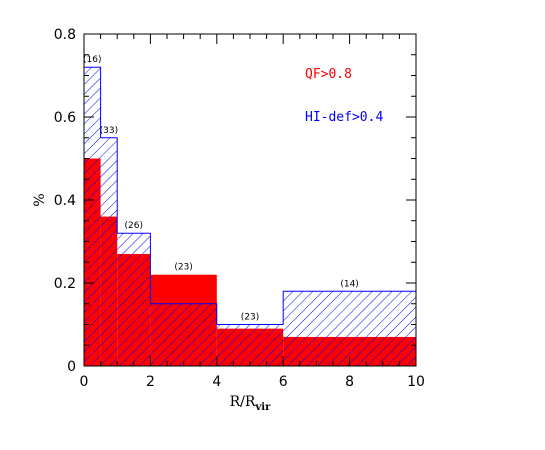  Describe the element at coordinates (416, 382) in the screenshot. I see `x-tick-label: 10` at that location.